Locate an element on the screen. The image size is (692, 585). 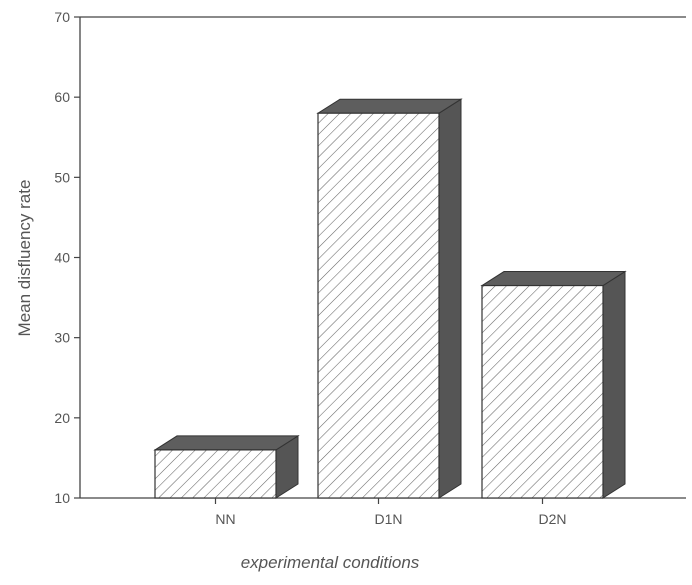
x-axis-title: experimental conditions is located at coordinates (330, 562).